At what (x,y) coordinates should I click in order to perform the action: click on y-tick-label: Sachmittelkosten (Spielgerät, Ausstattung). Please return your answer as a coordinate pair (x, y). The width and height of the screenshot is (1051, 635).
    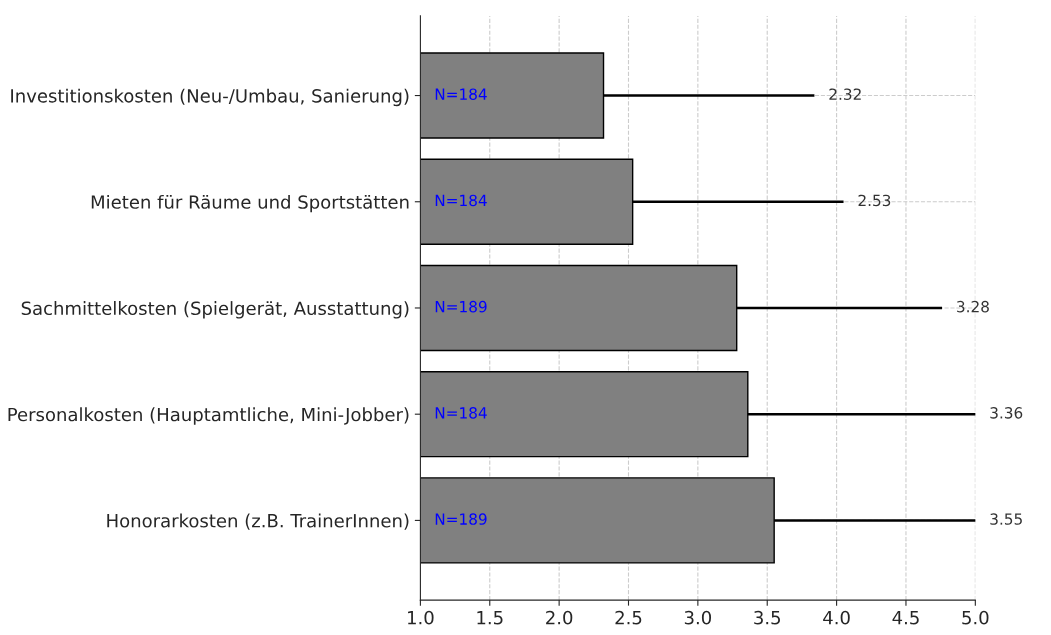
    Looking at the image, I should click on (215, 310).